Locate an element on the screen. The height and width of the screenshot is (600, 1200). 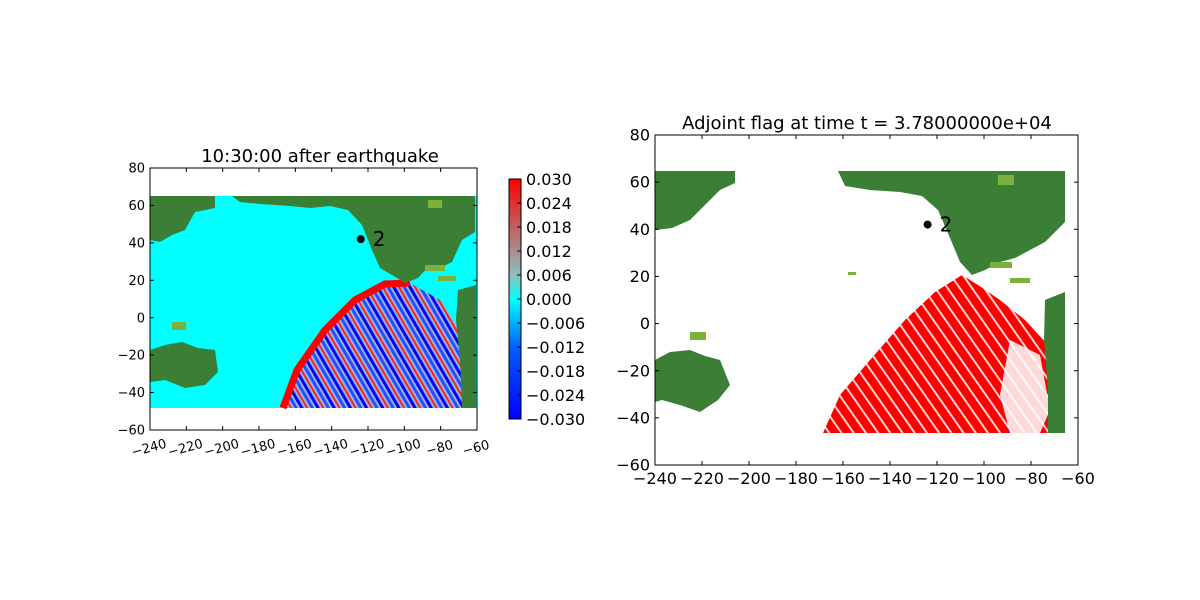
colorbar-tick-label: −0.024 is located at coordinates (555, 395).